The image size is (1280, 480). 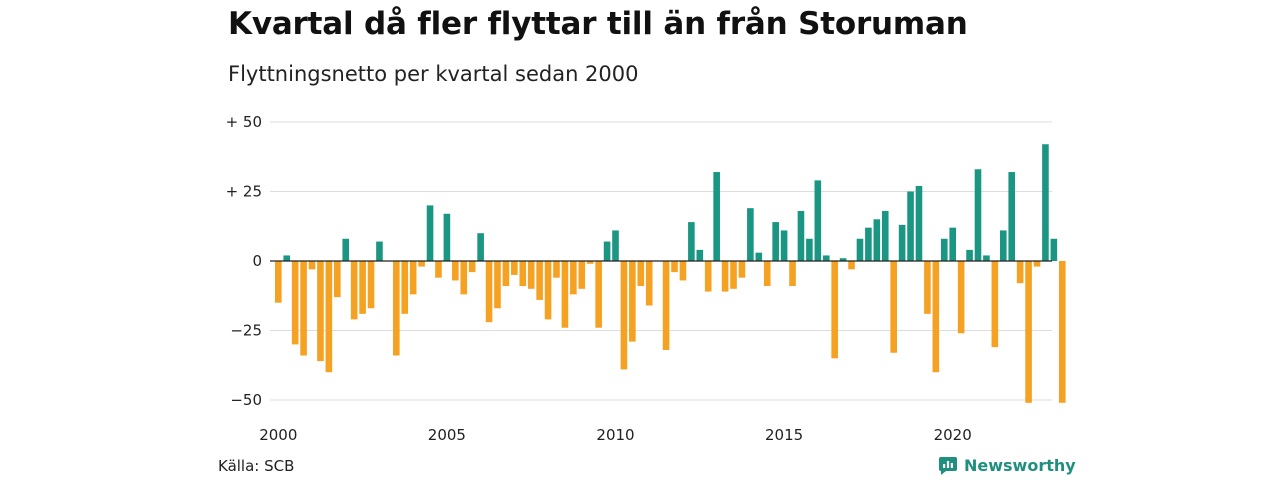 I want to click on x-tick-label: 2000, so click(x=278, y=435).